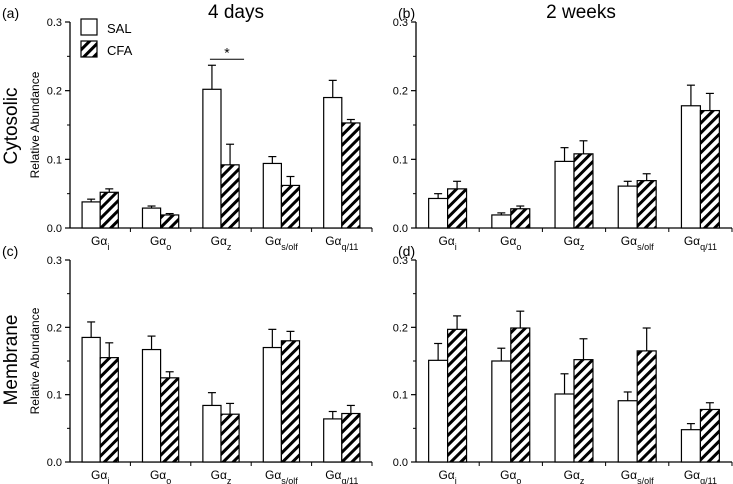  I want to click on legend-label-cfa: CFA, so click(120, 50).